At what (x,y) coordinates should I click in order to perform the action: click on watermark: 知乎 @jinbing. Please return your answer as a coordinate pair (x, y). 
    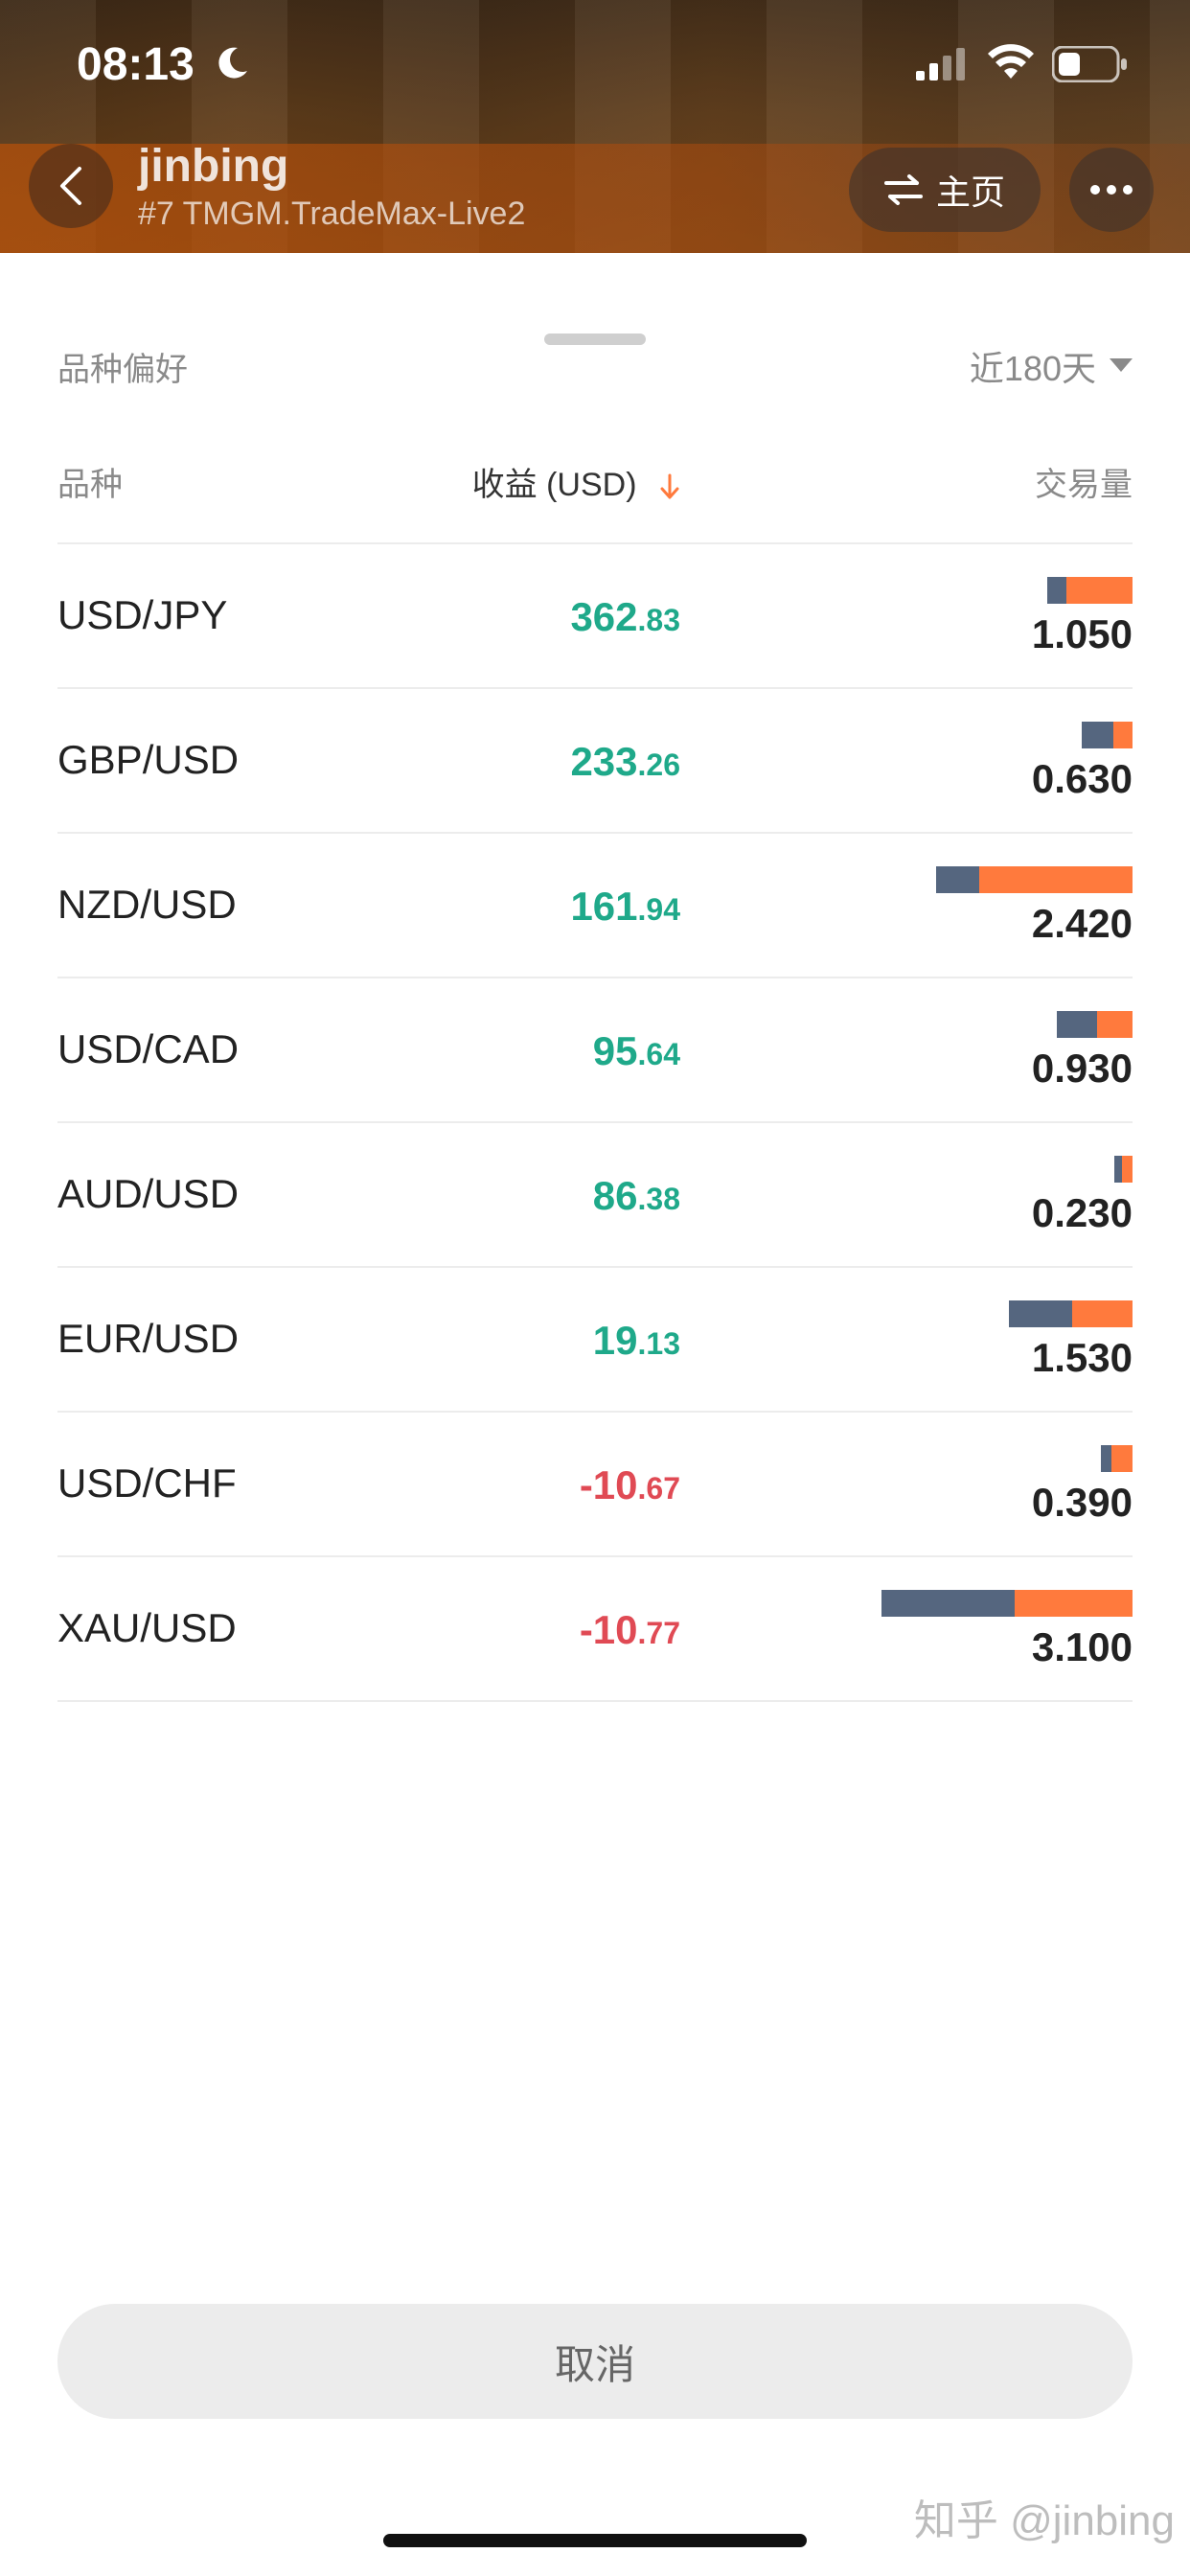
    Looking at the image, I should click on (1044, 2520).